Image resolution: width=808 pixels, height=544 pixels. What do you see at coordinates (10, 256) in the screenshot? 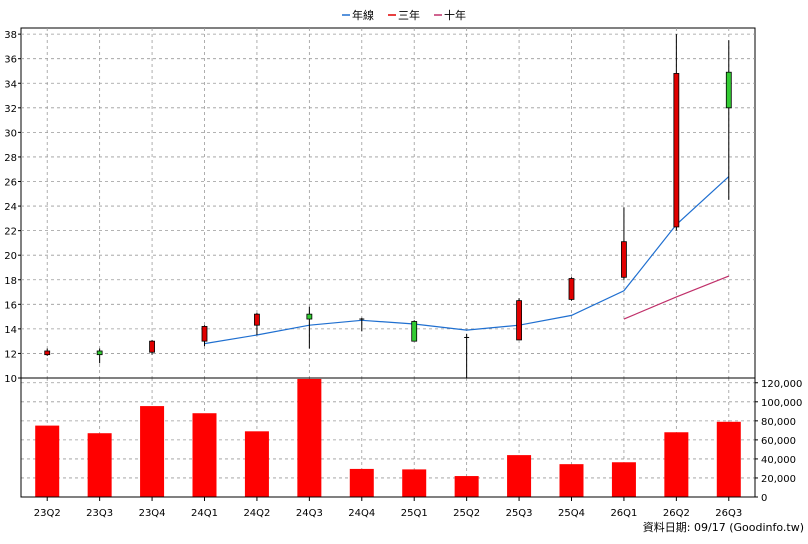
I see `price-ytick-label-5: 20` at bounding box center [10, 256].